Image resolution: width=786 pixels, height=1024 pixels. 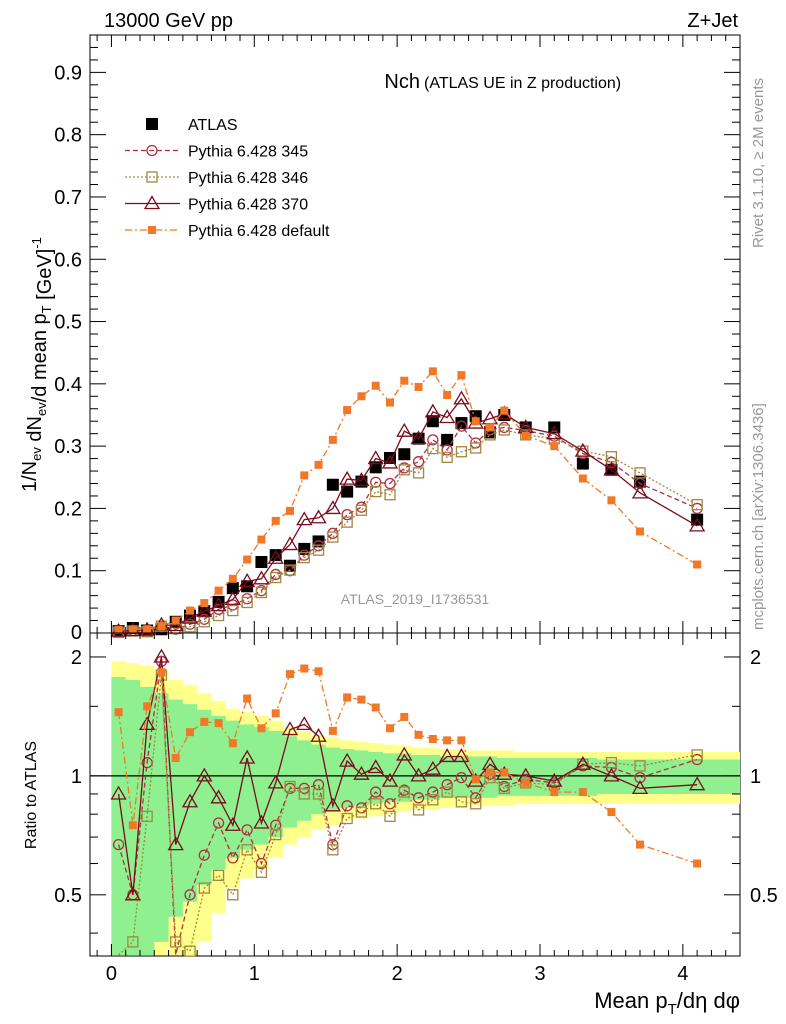 What do you see at coordinates (68, 509) in the screenshot?
I see `y-tick-label: 0.2` at bounding box center [68, 509].